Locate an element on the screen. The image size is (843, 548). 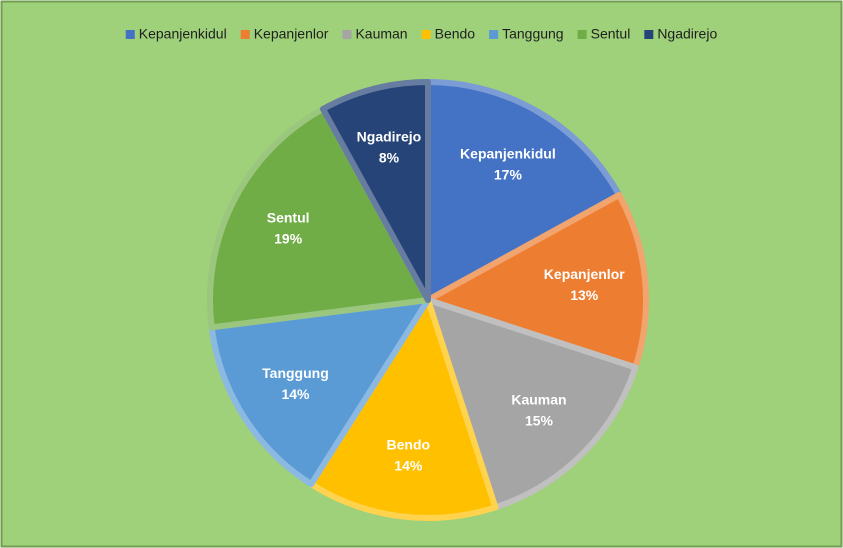
slice-value-label: 19% is located at coordinates (288, 238).